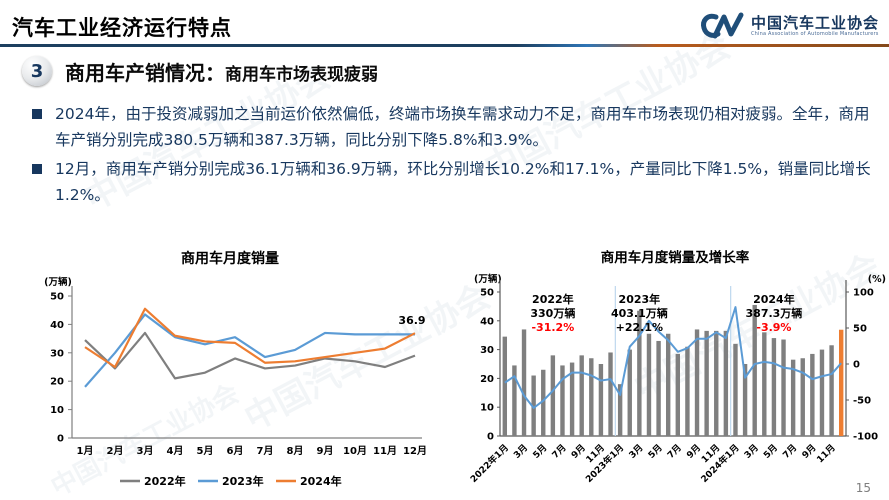 The image size is (889, 500). What do you see at coordinates (639, 327) in the screenshot?
I see `svg-text: +22.1%` at bounding box center [639, 327].